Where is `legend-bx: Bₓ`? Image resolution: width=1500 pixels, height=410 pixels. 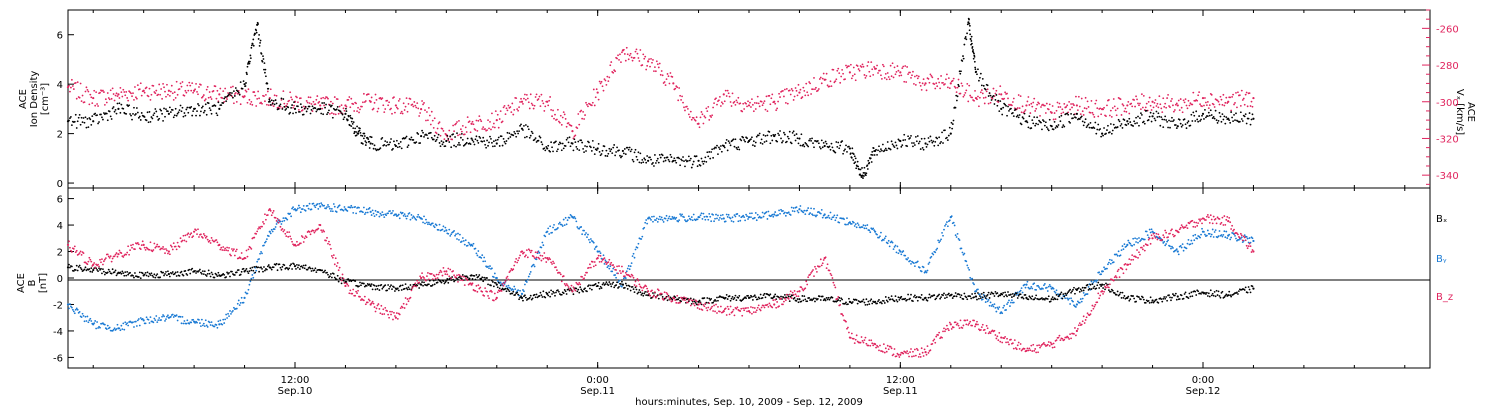
legend-bx: Bₓ is located at coordinates (1441, 219).